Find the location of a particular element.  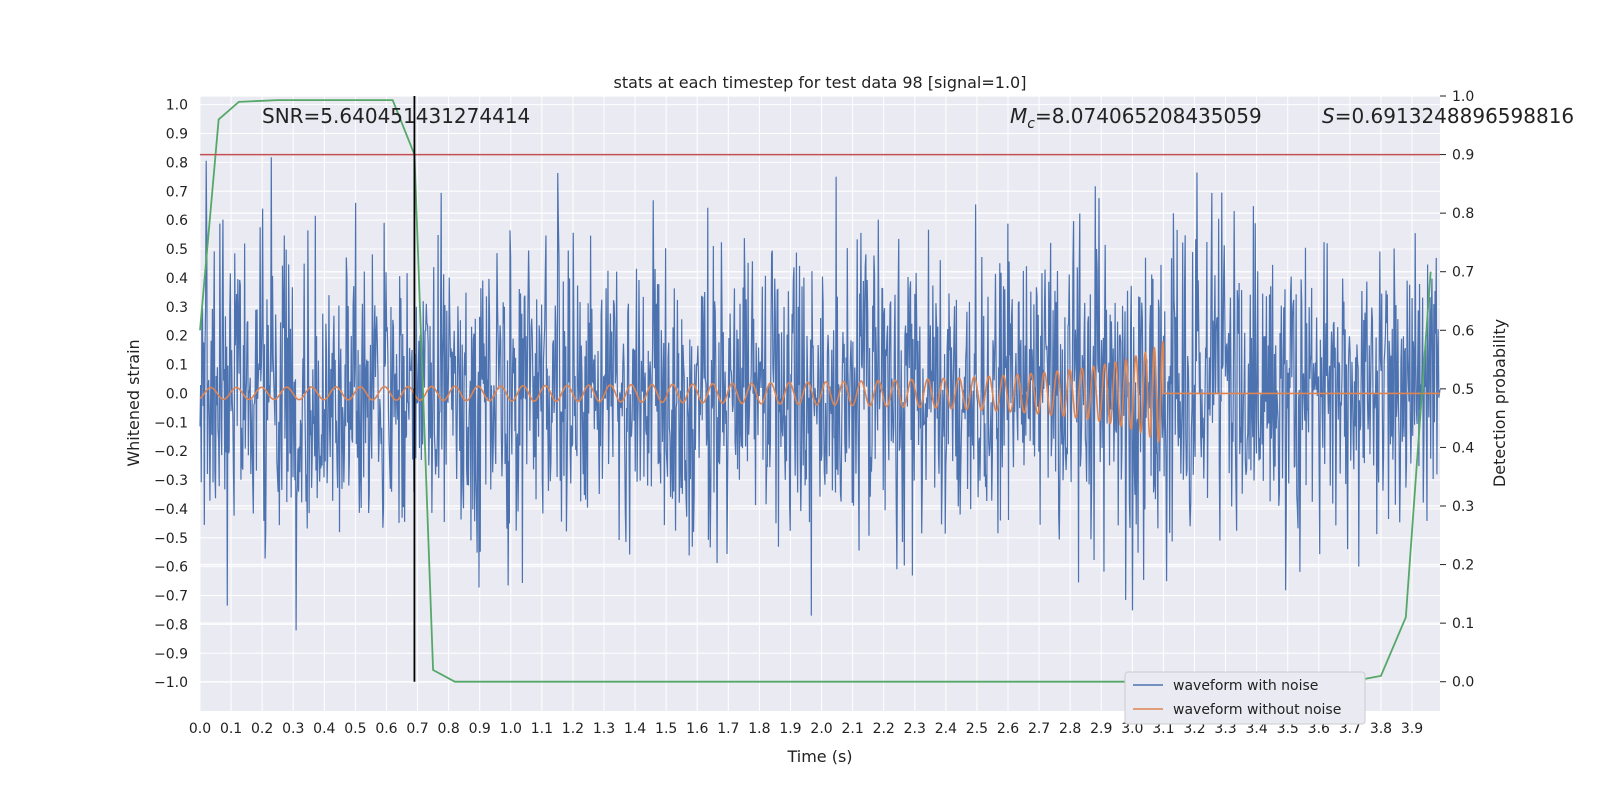

s-value: =0.6913248896598816 is located at coordinates (1454, 116).